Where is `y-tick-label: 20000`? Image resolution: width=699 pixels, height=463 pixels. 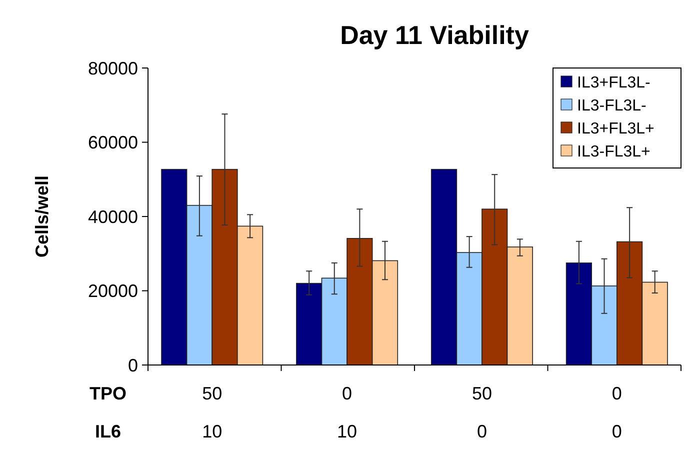
y-tick-label: 20000 is located at coordinates (113, 291).